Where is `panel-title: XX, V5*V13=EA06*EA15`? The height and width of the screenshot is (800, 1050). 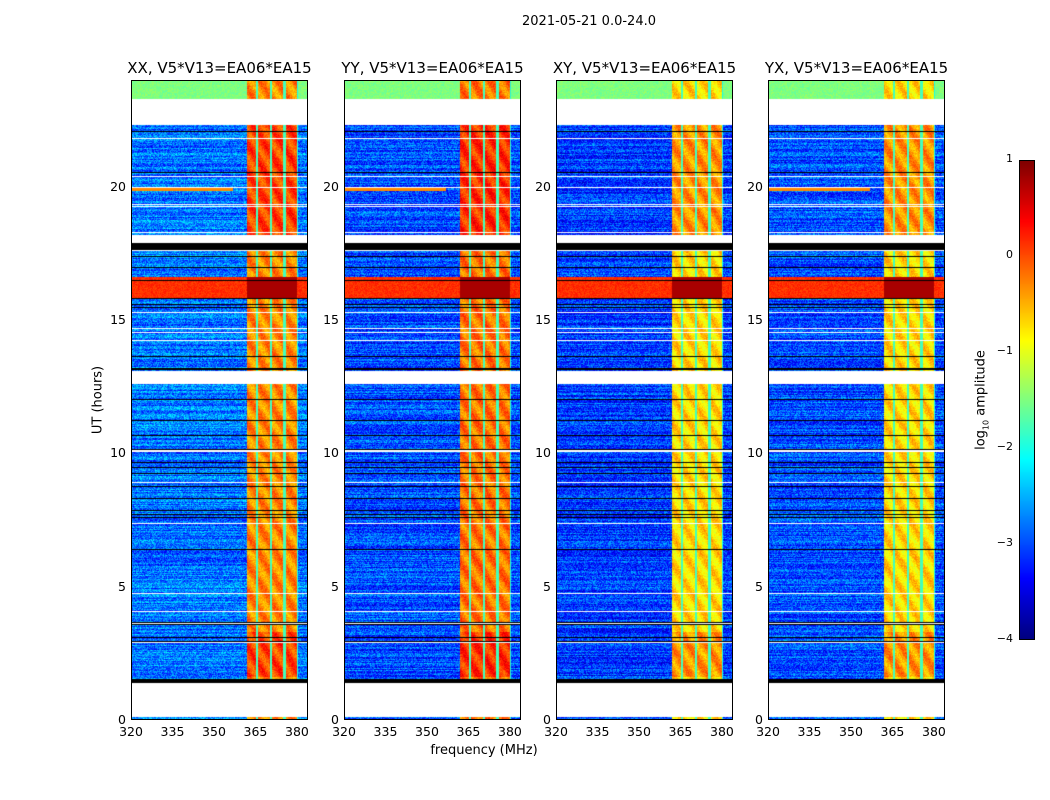
panel-title: XX, V5*V13=EA06*EA15 is located at coordinates (219, 68).